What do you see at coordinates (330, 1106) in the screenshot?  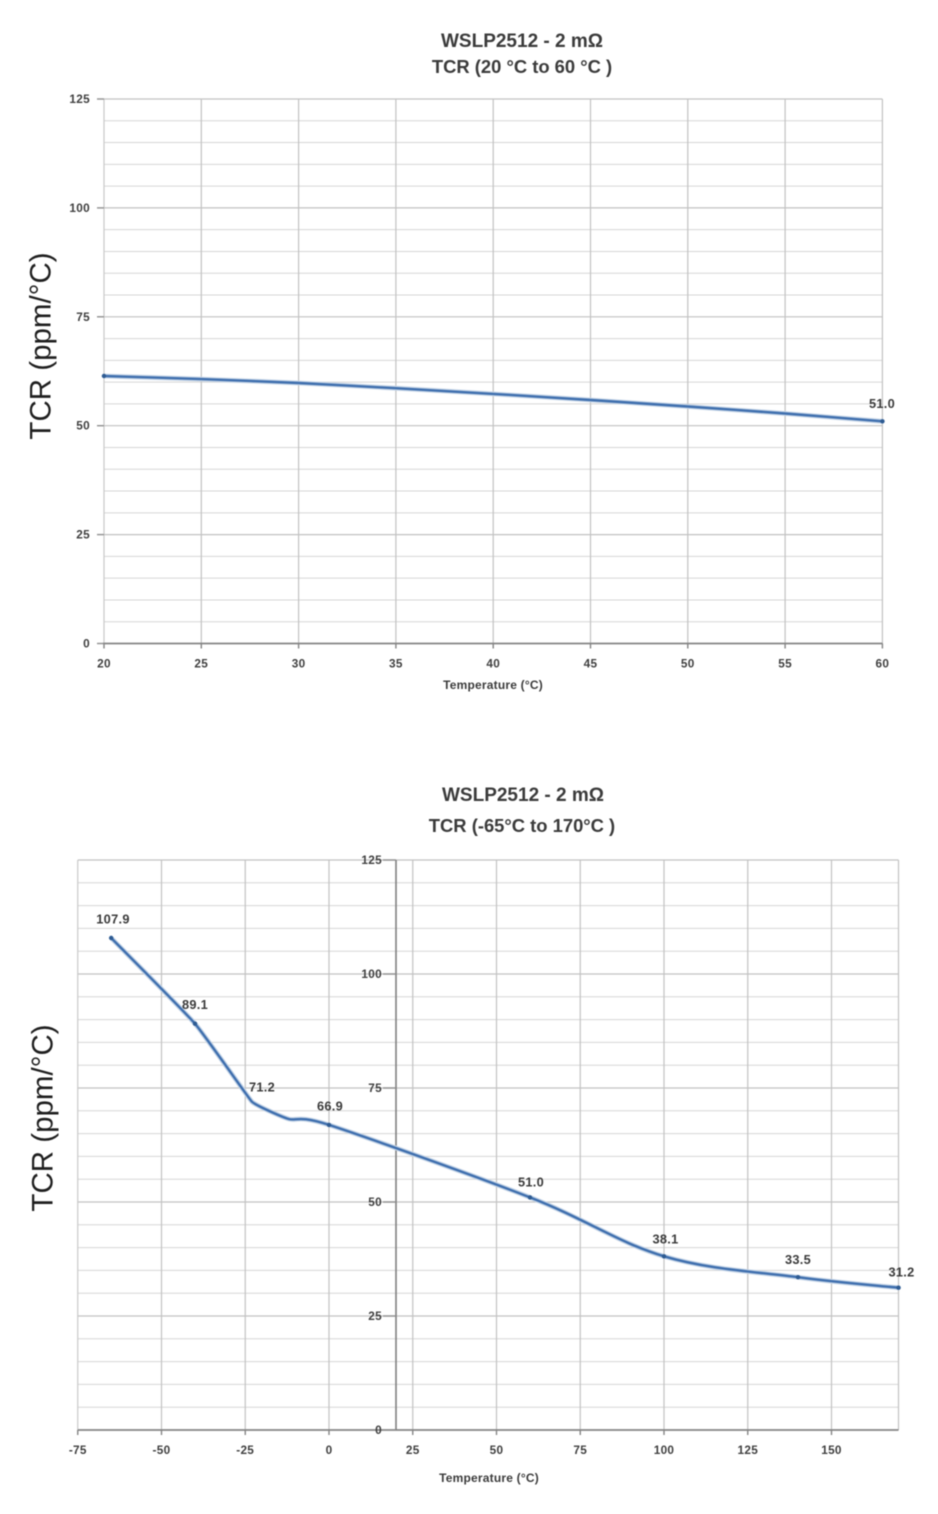 I see `svg-text: 66.9` at bounding box center [330, 1106].